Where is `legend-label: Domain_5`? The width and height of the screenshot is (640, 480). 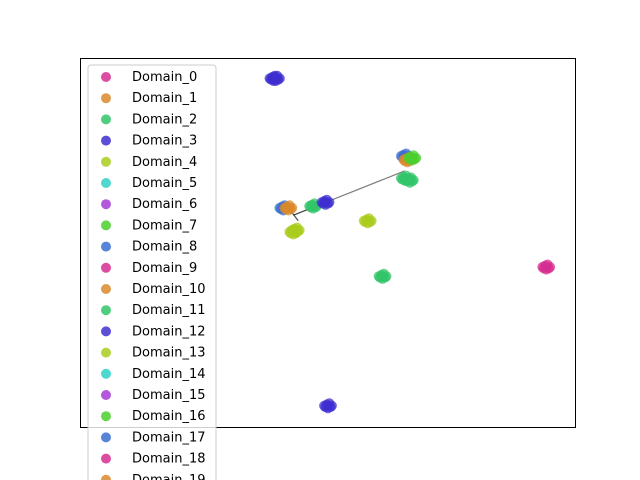
legend-label: Domain_5 is located at coordinates (164, 183).